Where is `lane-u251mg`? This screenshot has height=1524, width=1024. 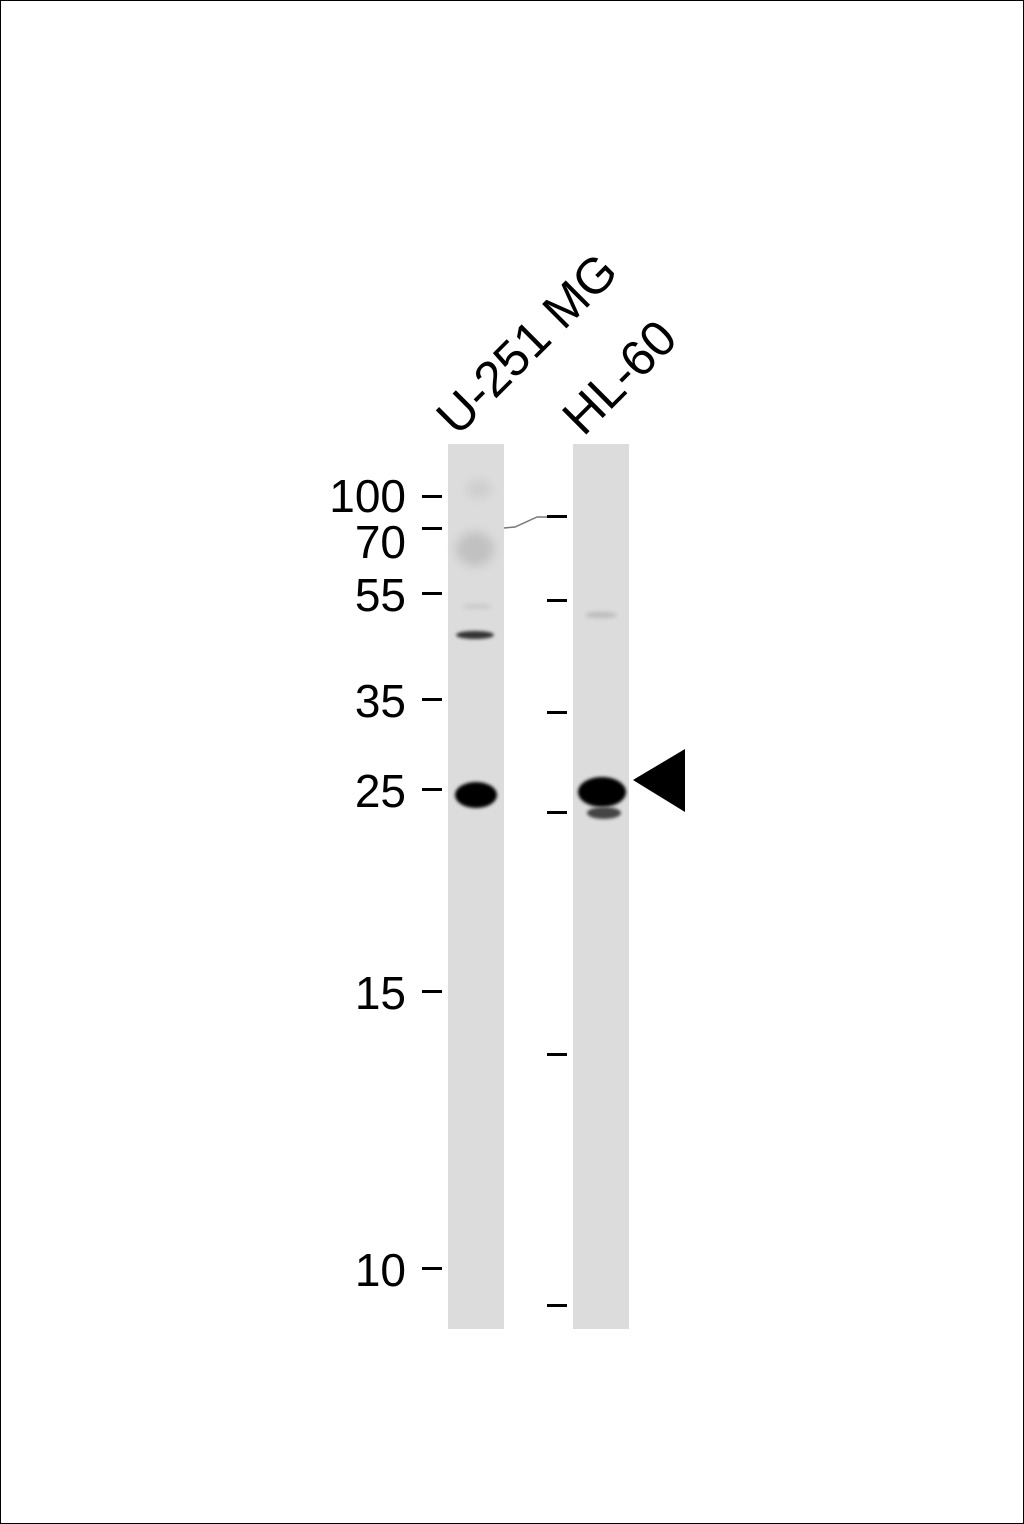 lane-u251mg is located at coordinates (476, 886).